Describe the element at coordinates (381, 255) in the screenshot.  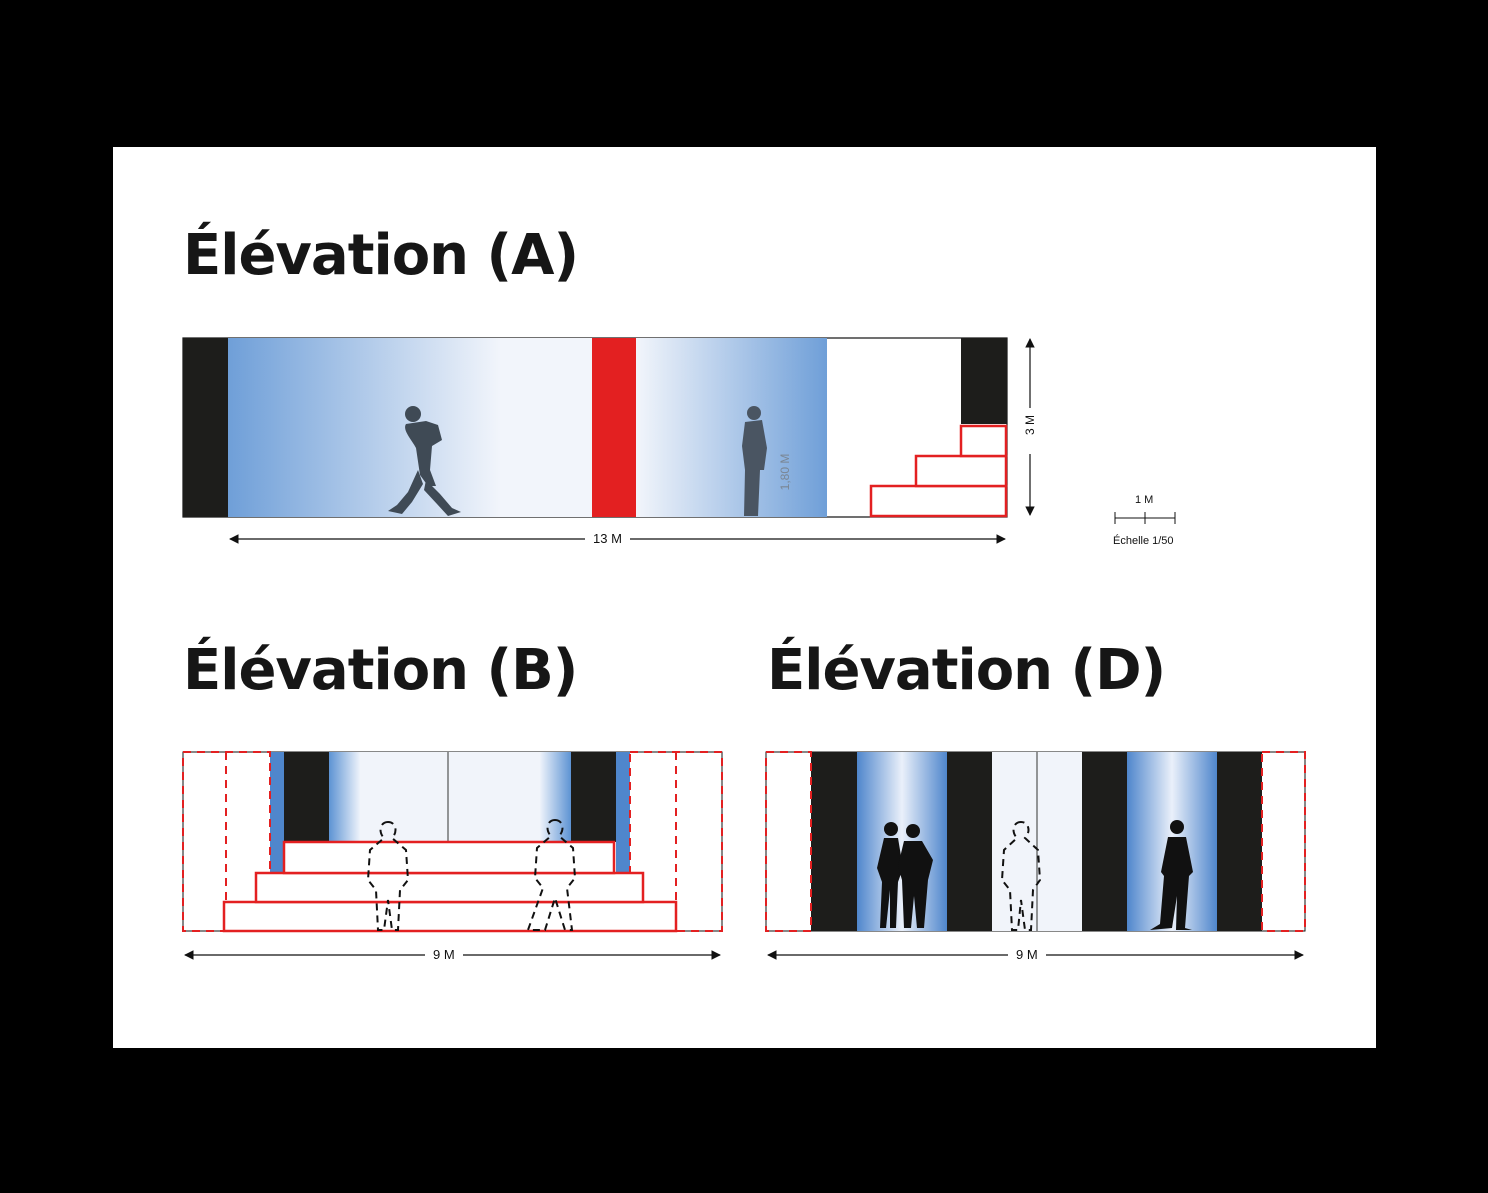
I see `elevation-a-title: Élévation (A)` at that location.